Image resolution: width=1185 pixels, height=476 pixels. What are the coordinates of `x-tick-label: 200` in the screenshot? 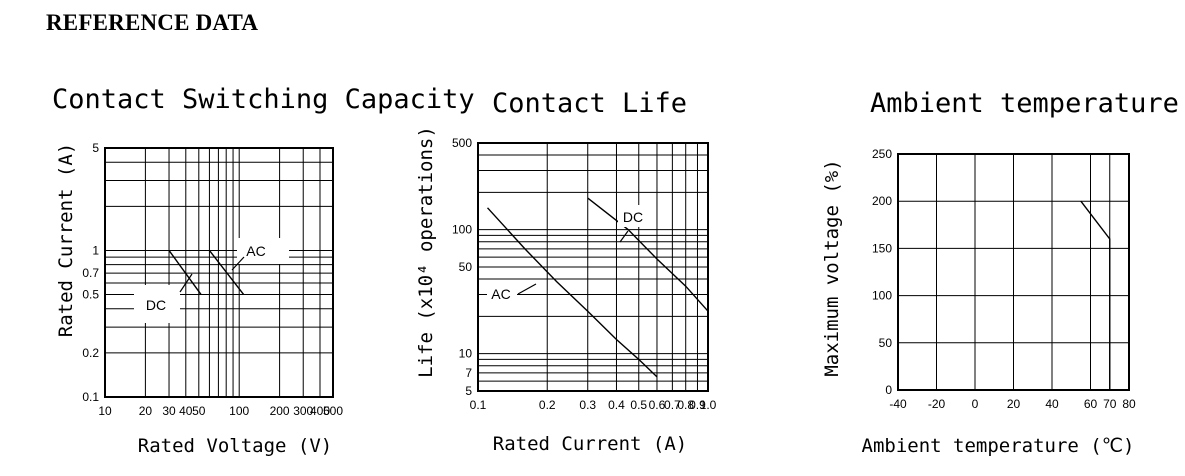 It's located at (280, 411).